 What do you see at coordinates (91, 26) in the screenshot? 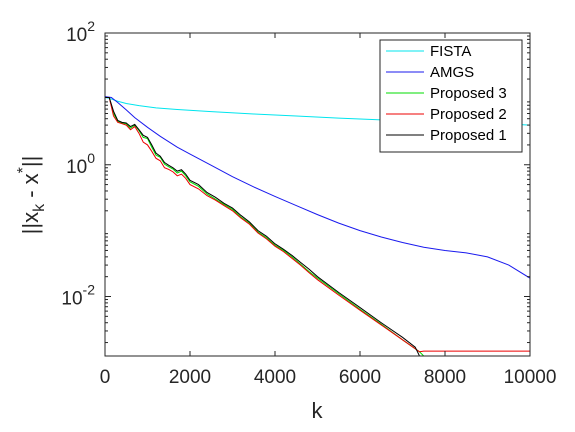
I see `y-tick-exponent: 2` at bounding box center [91, 26].